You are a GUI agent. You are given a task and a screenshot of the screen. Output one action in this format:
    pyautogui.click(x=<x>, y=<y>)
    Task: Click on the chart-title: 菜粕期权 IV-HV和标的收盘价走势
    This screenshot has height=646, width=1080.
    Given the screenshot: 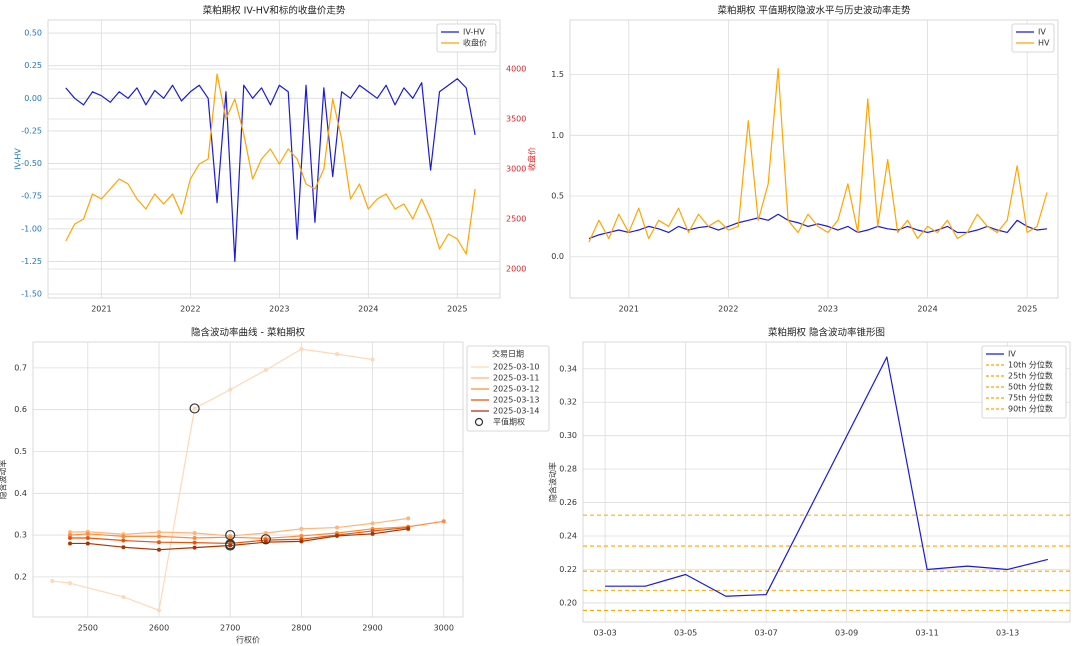 What is the action you would take?
    pyautogui.click(x=274, y=11)
    